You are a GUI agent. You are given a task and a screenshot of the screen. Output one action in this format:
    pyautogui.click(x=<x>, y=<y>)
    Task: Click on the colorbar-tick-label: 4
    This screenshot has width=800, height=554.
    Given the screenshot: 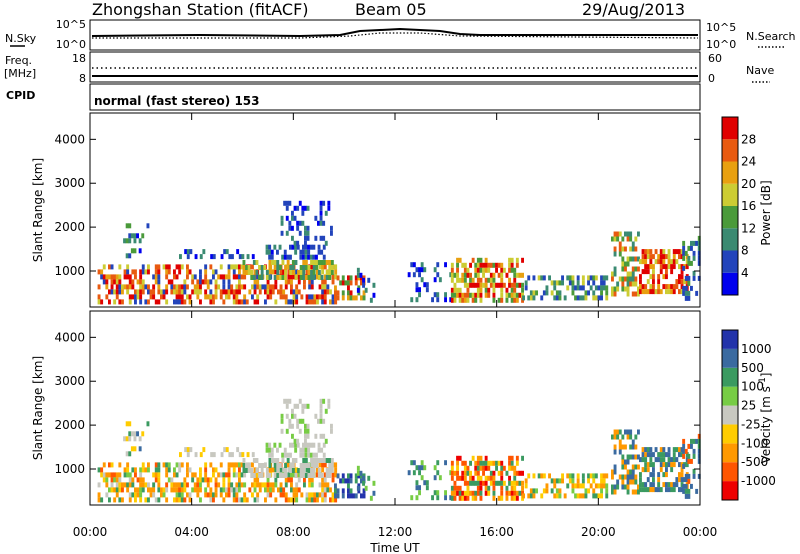 What is the action you would take?
    pyautogui.click(x=745, y=273)
    